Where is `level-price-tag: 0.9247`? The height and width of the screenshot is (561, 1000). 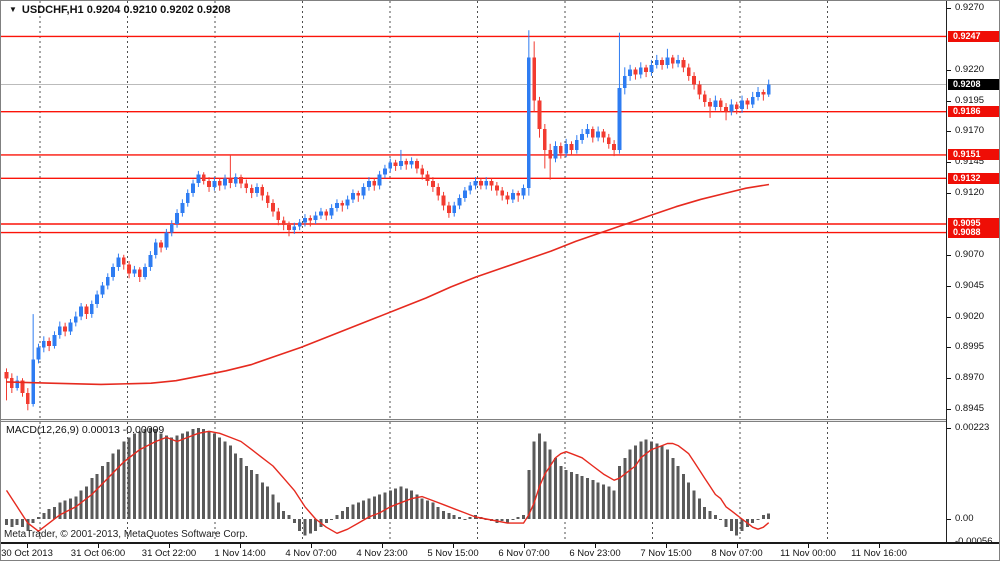
level-price-tag: 0.9247 is located at coordinates (973, 36).